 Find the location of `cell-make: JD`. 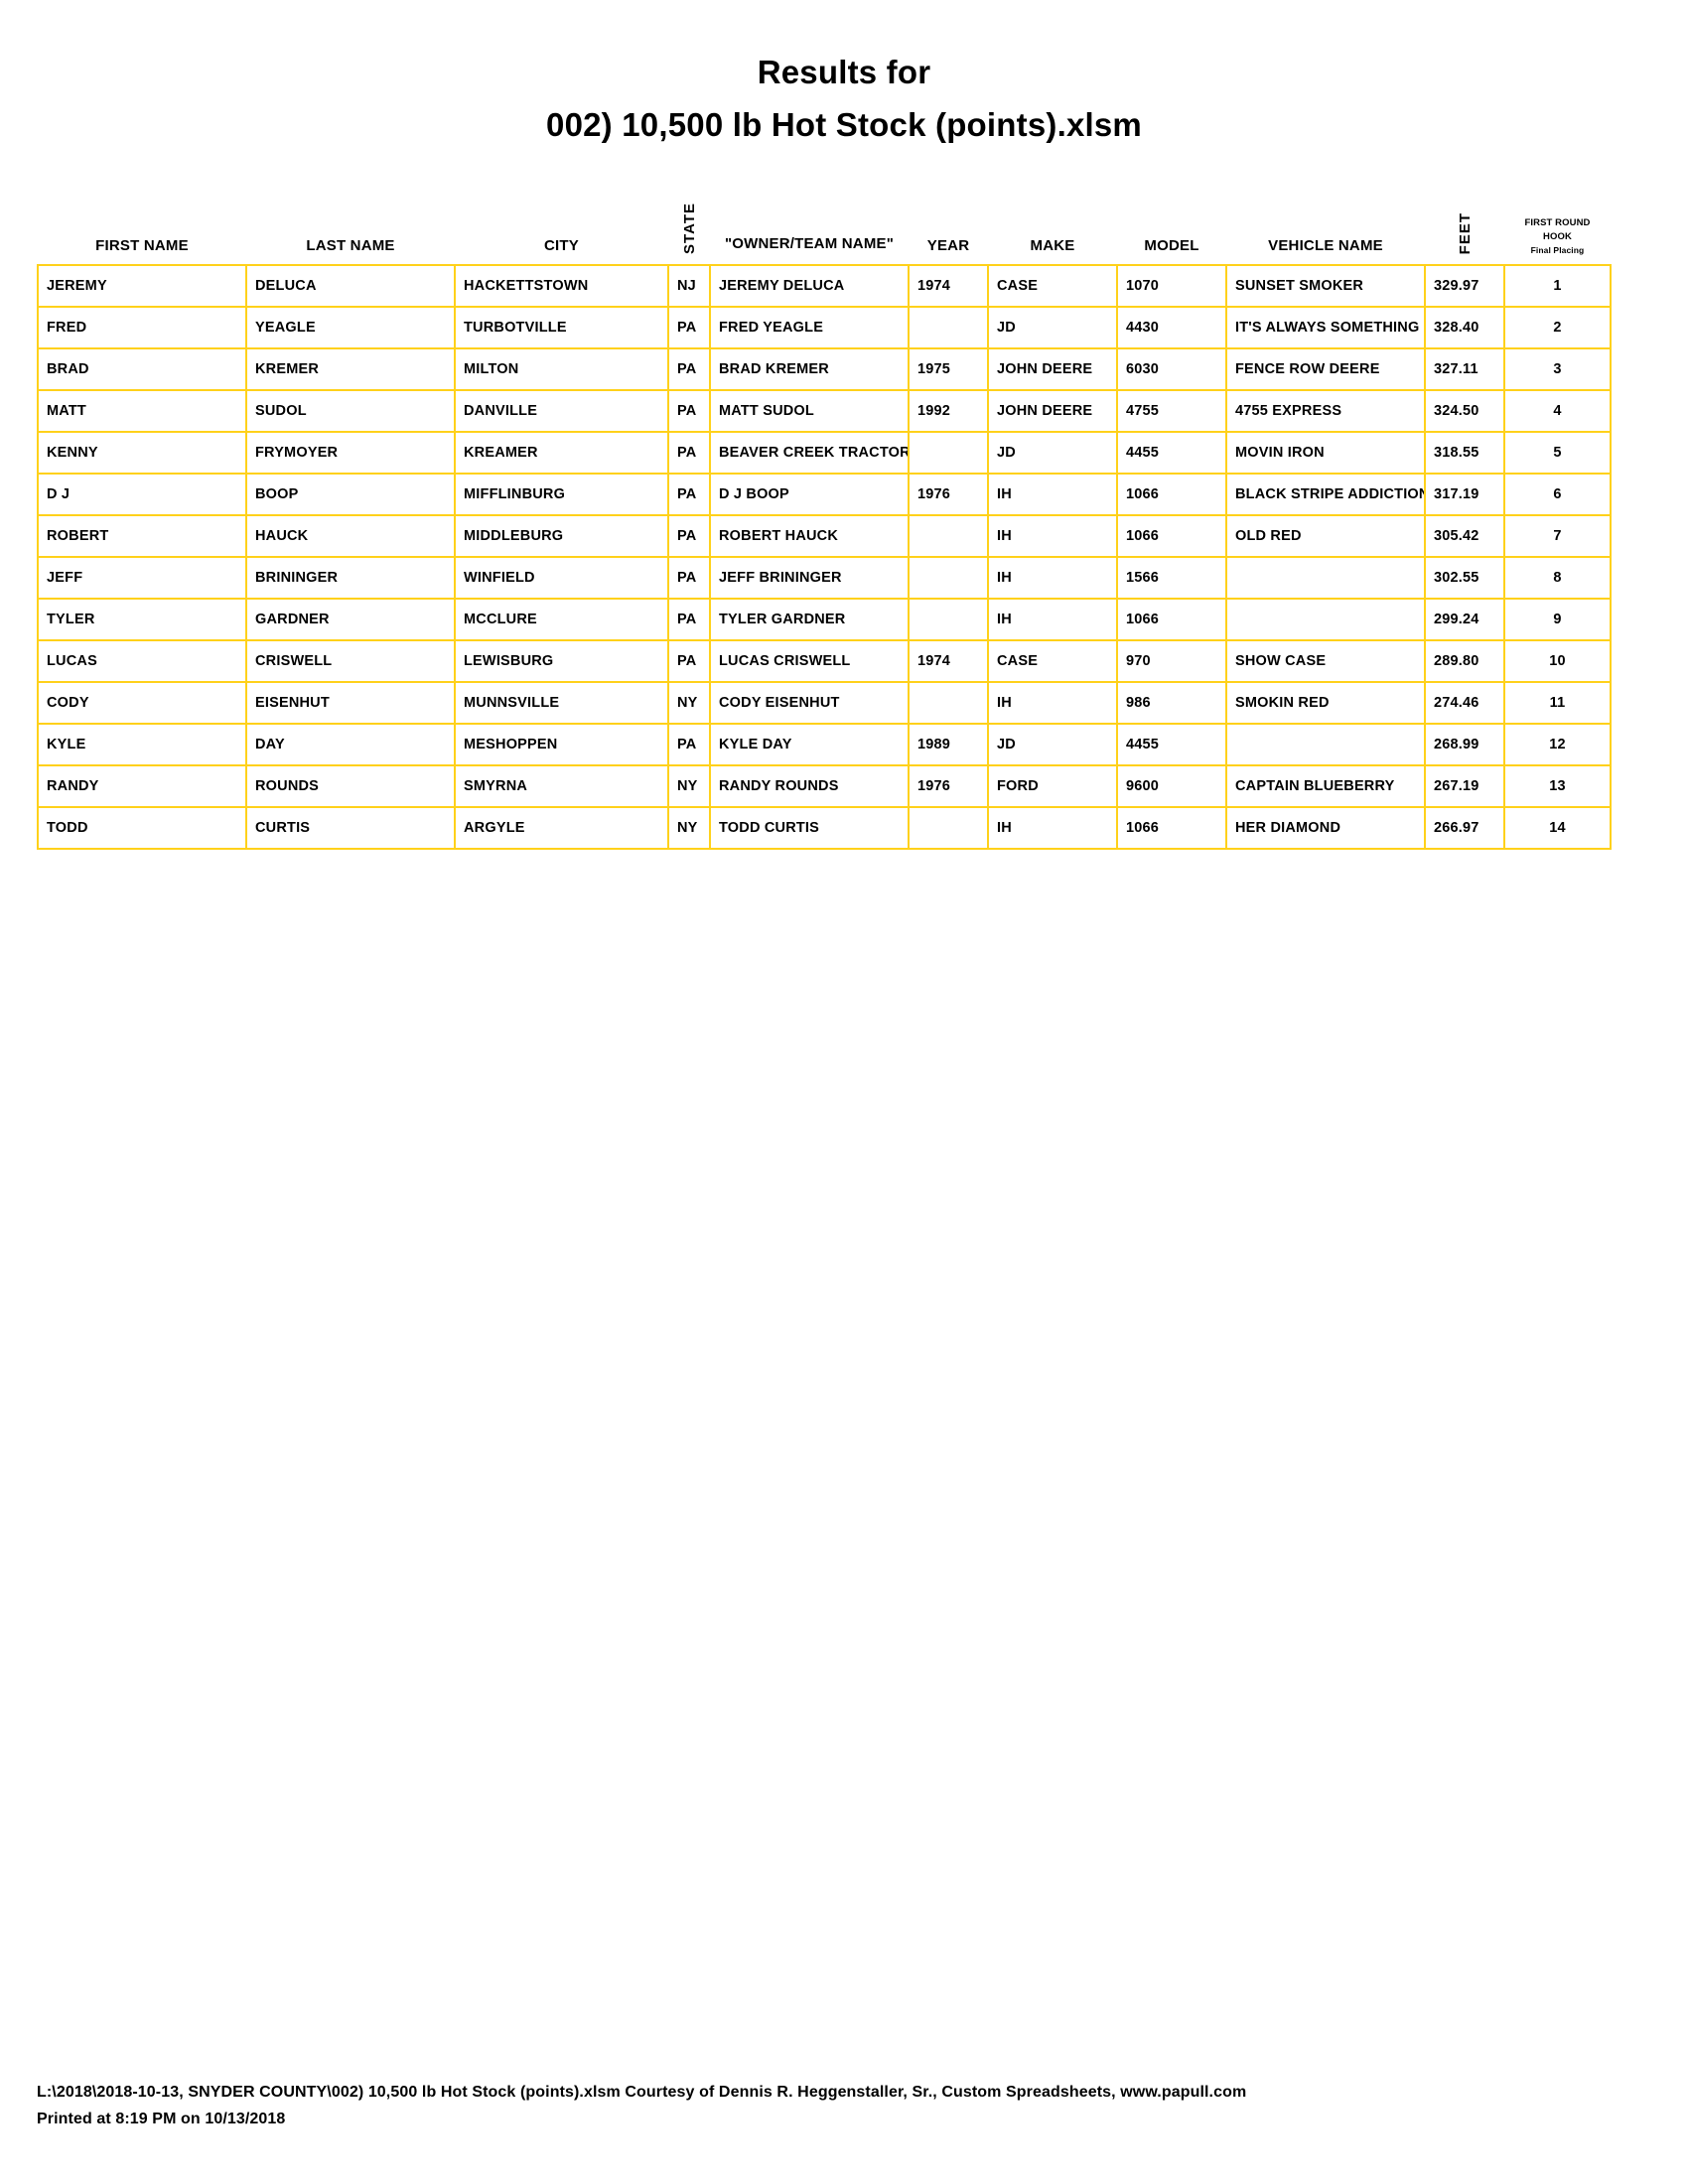

cell-make: JD is located at coordinates (1052, 744).